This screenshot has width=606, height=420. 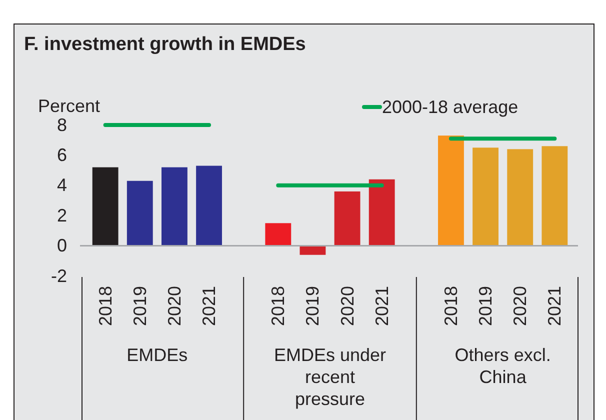 I want to click on text: EMDEs under recent pressure, so click(x=330, y=377).